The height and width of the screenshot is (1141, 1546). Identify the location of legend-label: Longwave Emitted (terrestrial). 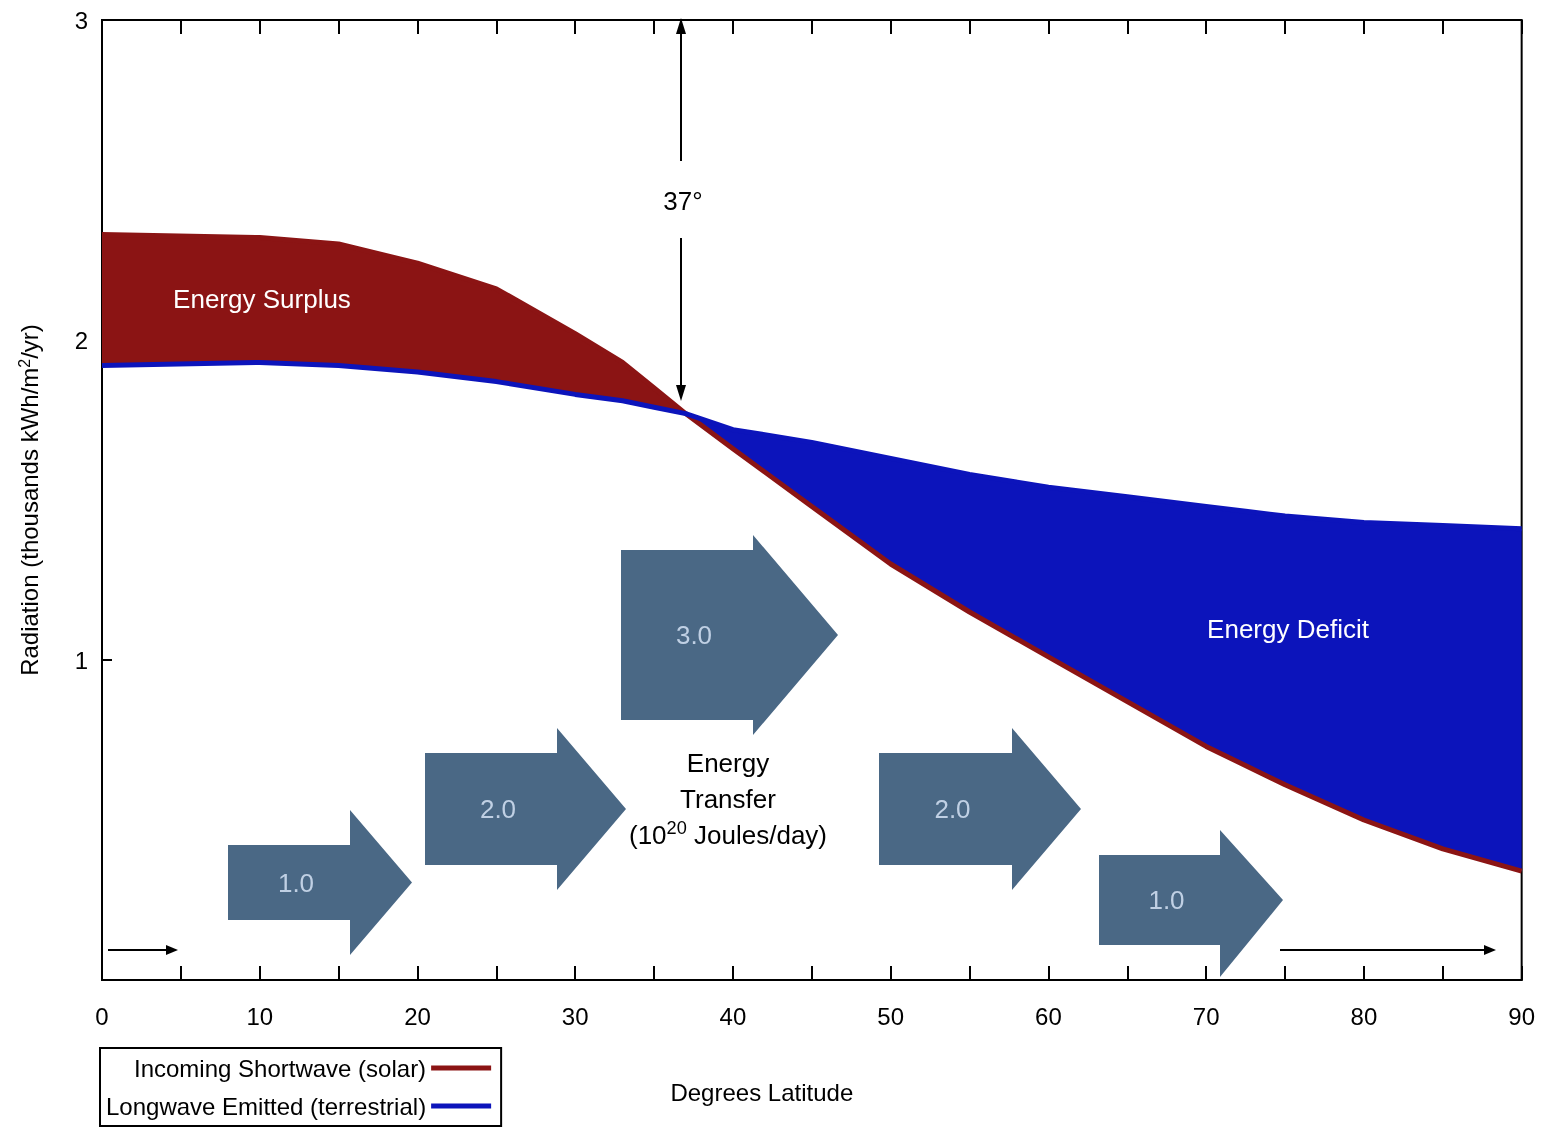
(266, 1106).